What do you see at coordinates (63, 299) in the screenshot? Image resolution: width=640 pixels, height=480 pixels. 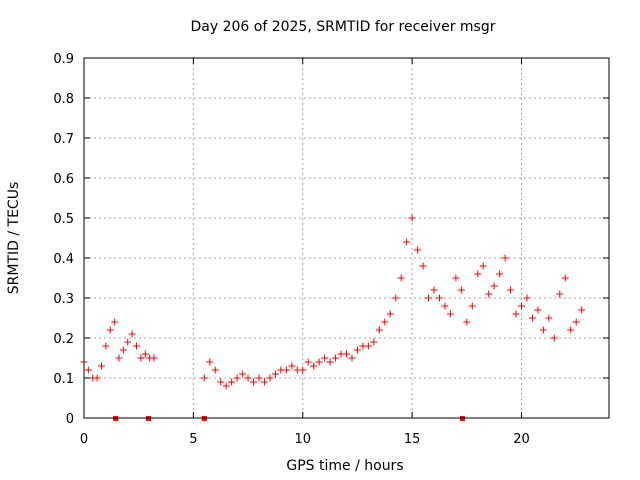 I see `y-tick-label: 0.3` at bounding box center [63, 299].